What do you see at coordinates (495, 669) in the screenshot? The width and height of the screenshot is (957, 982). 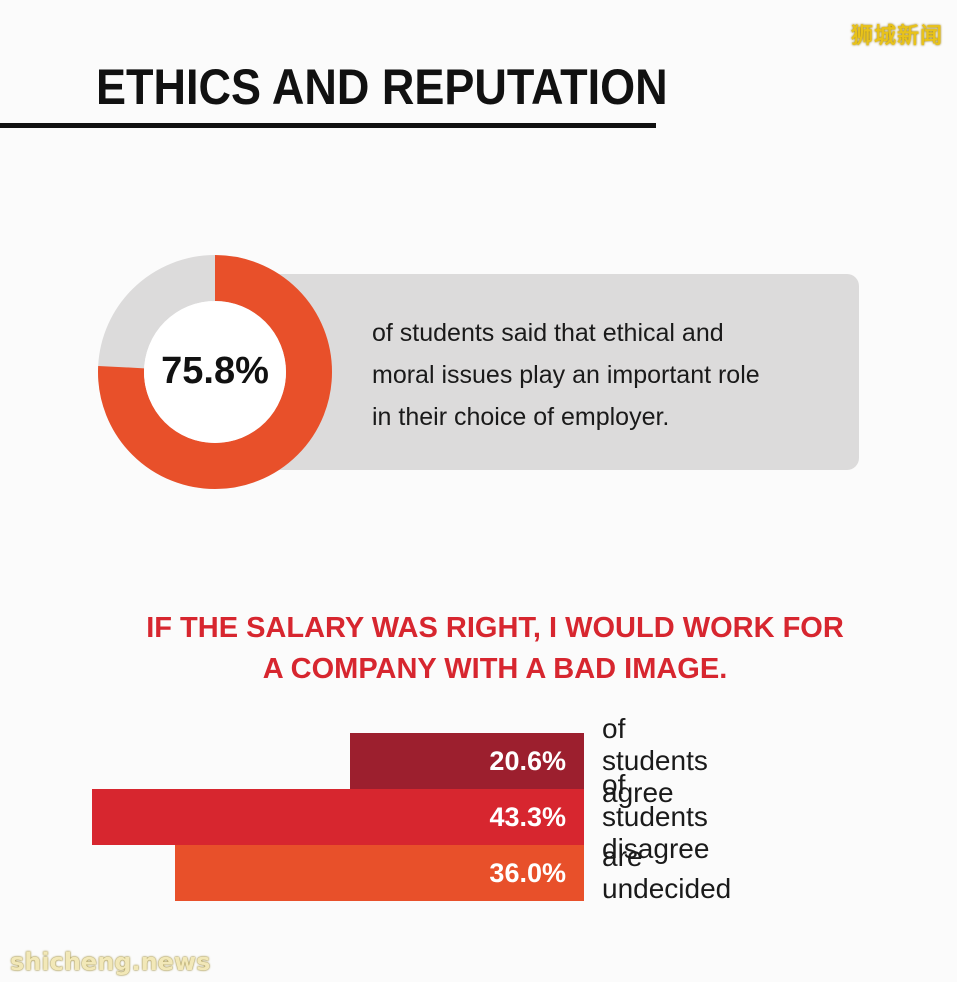 I see `question-line: A COMPANY WITH A BAD IMAGE.` at bounding box center [495, 669].